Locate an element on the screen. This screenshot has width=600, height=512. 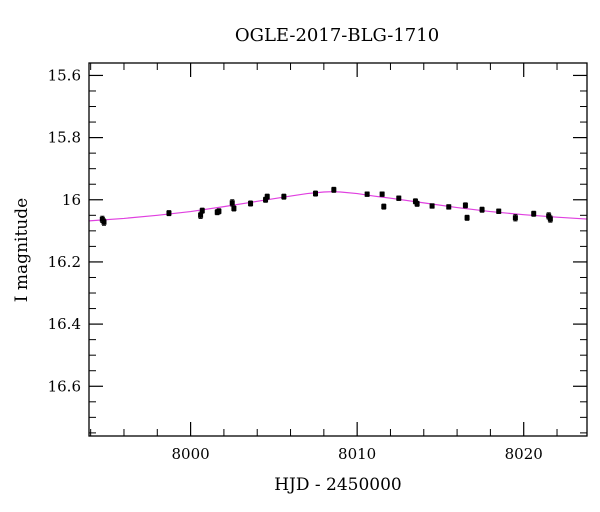
x-tick-label: 8000 is located at coordinates (191, 454).